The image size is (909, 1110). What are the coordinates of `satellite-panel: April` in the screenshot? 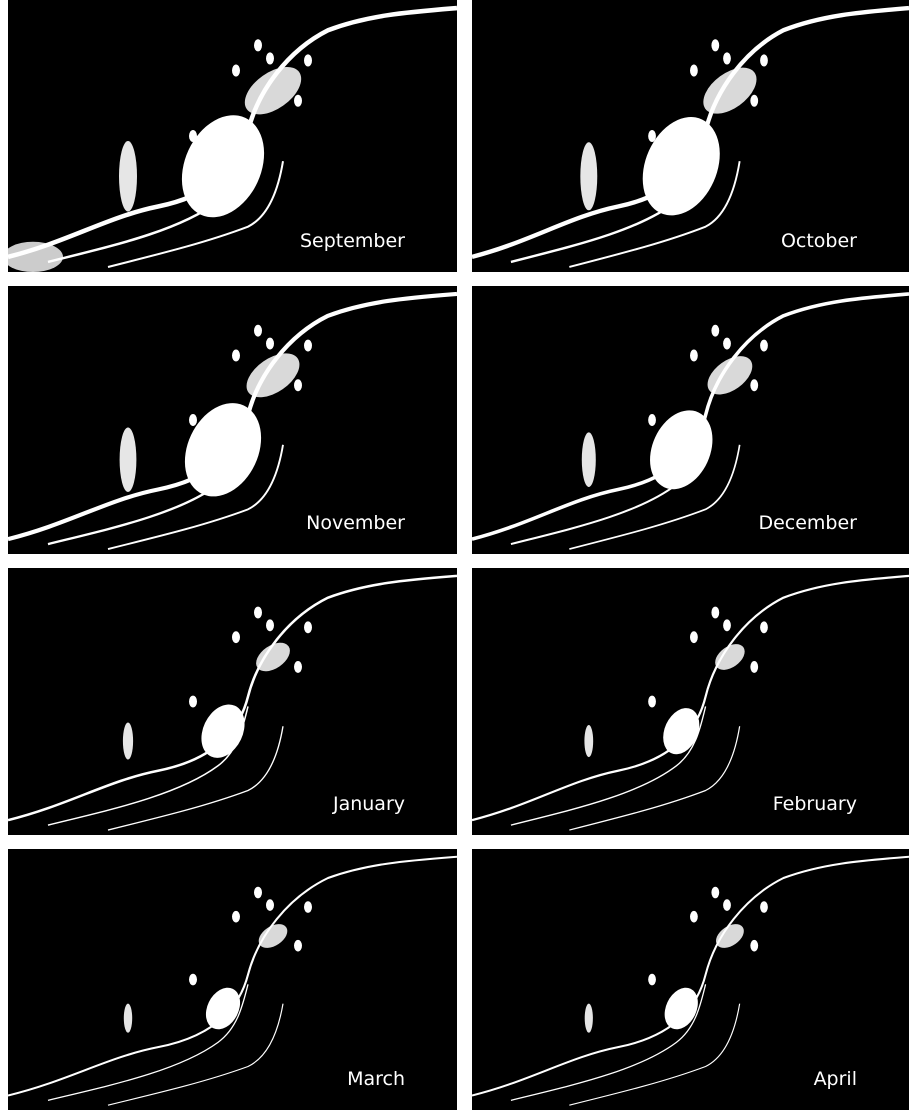 It's located at (690, 979).